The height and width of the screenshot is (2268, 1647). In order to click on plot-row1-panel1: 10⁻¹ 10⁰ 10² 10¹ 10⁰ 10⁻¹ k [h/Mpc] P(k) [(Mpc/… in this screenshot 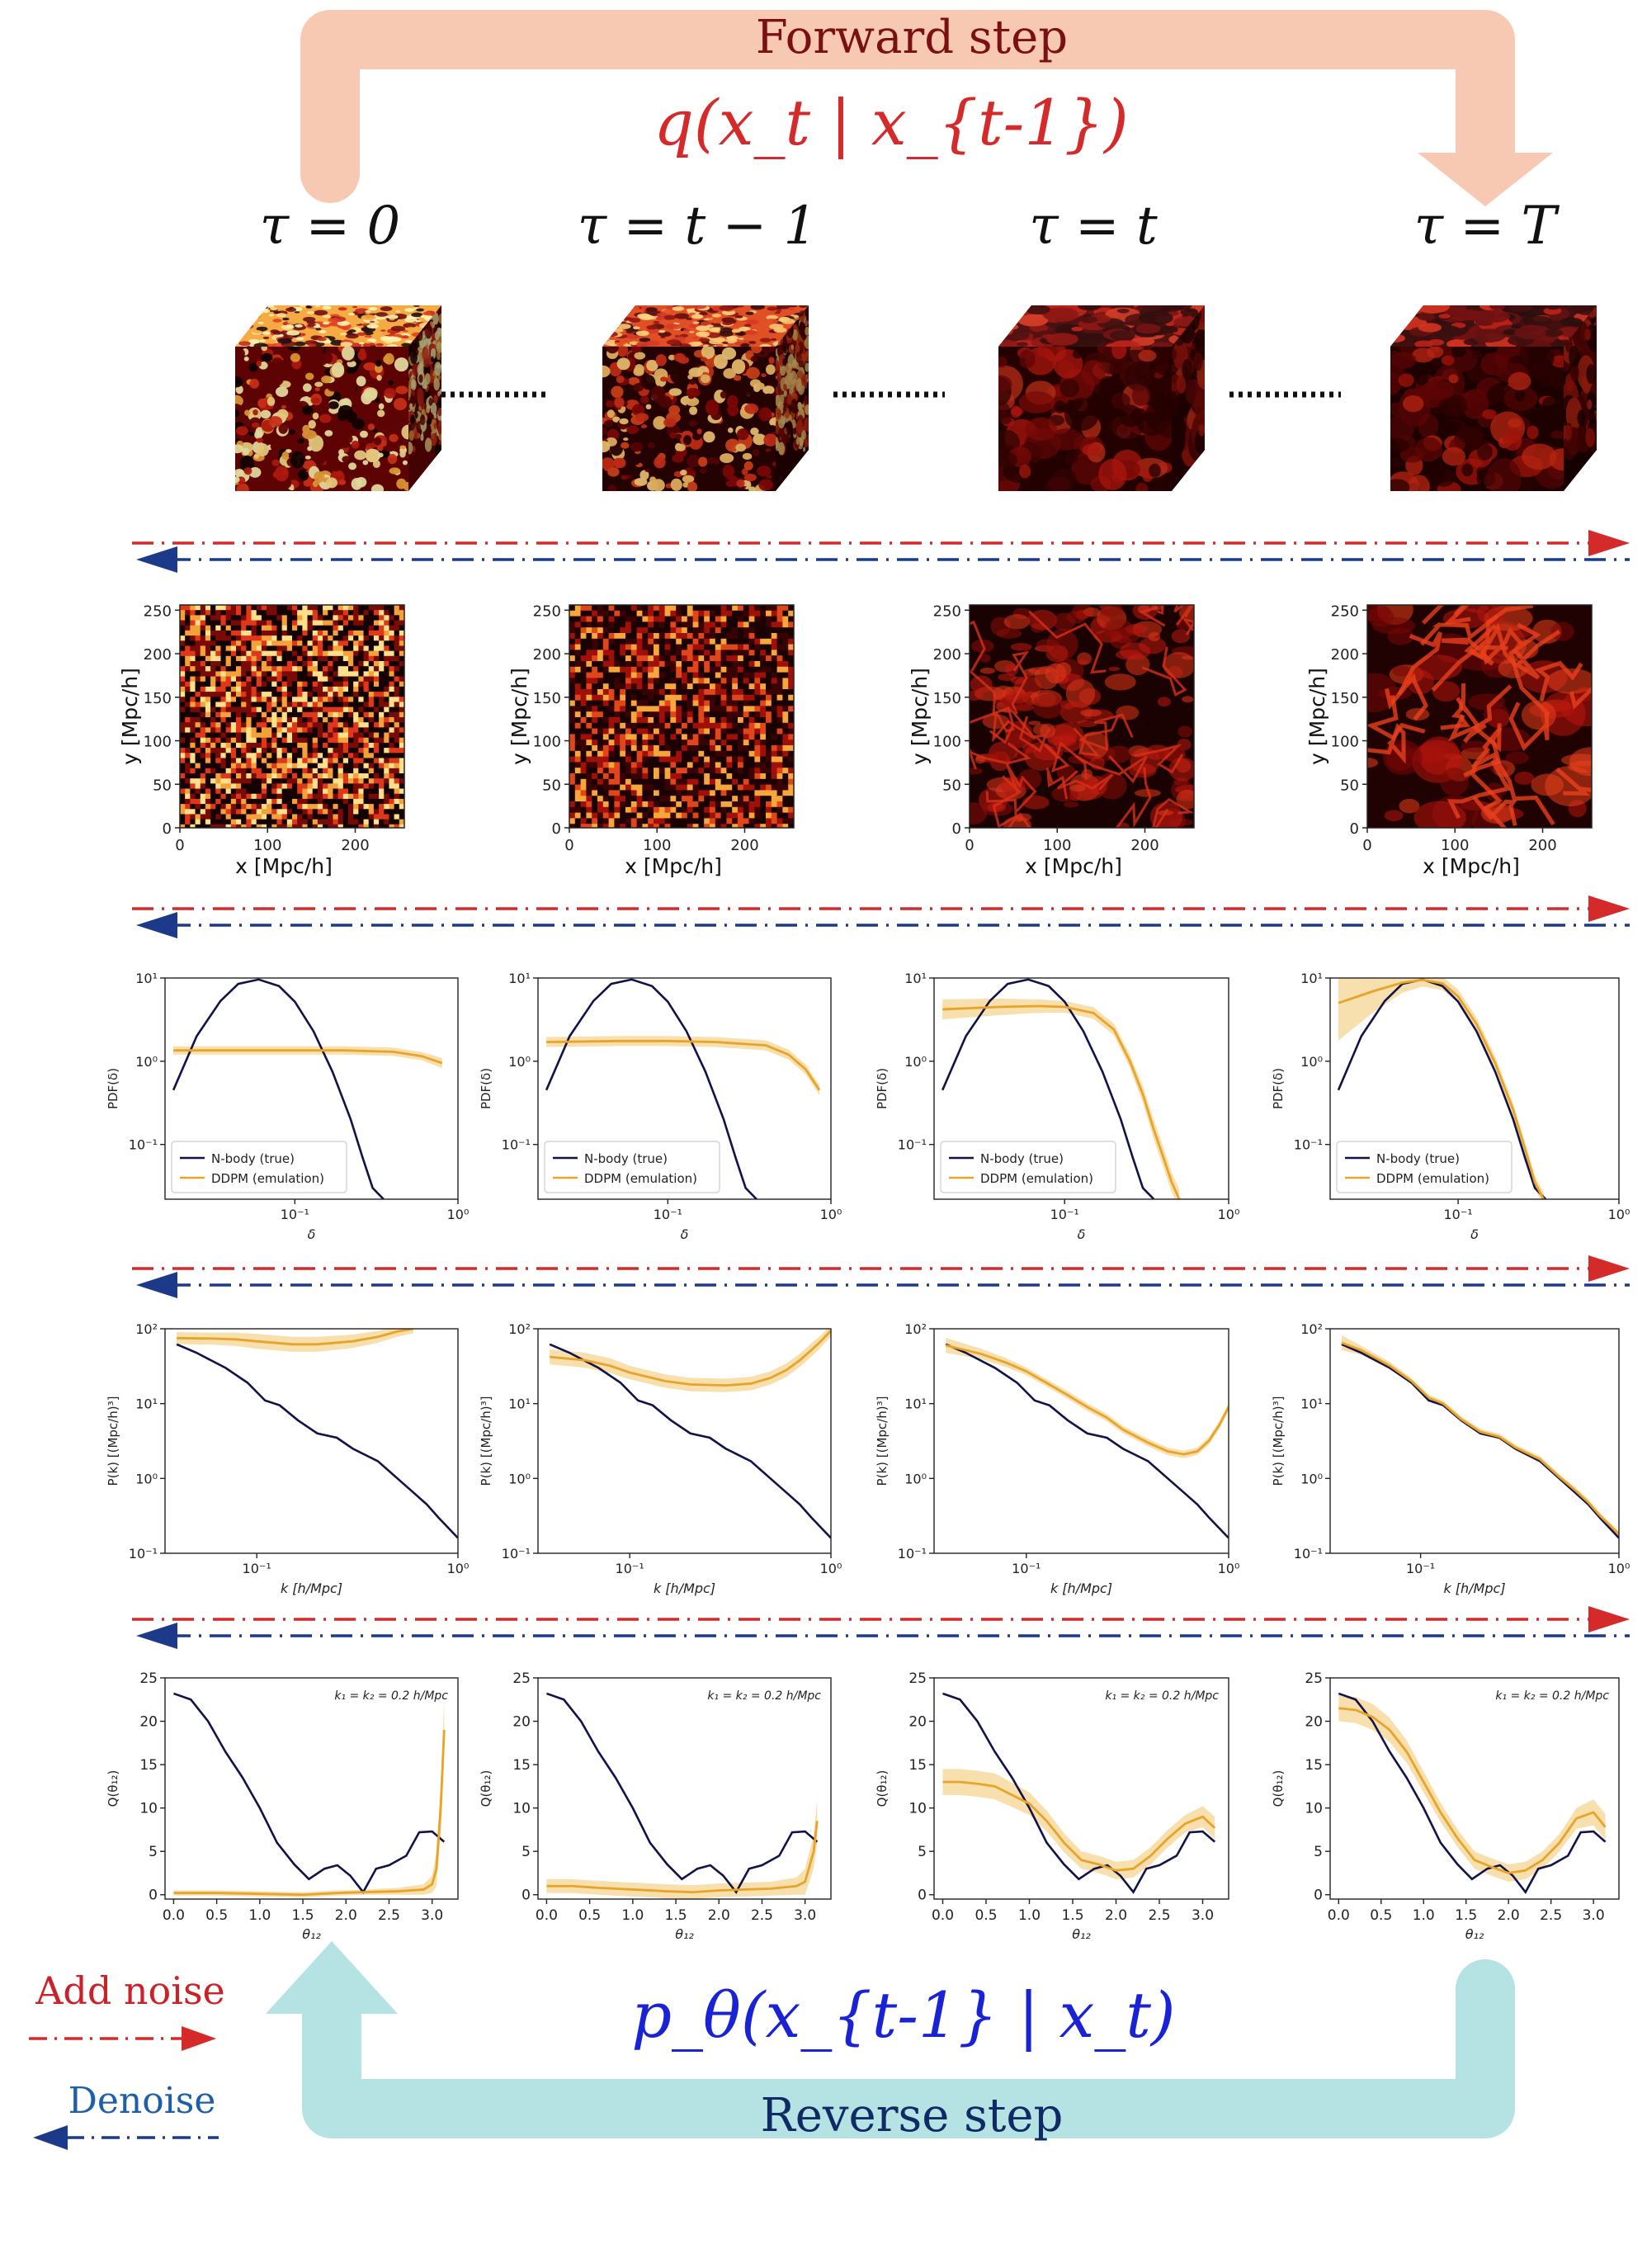, I will do `click(660, 1458)`.